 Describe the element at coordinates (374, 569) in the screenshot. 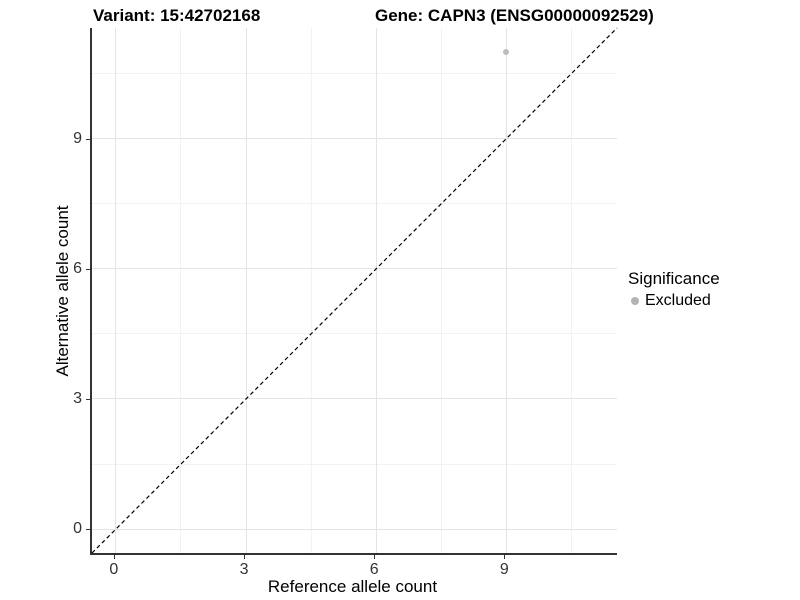

I see `x-tick-label: 6` at that location.